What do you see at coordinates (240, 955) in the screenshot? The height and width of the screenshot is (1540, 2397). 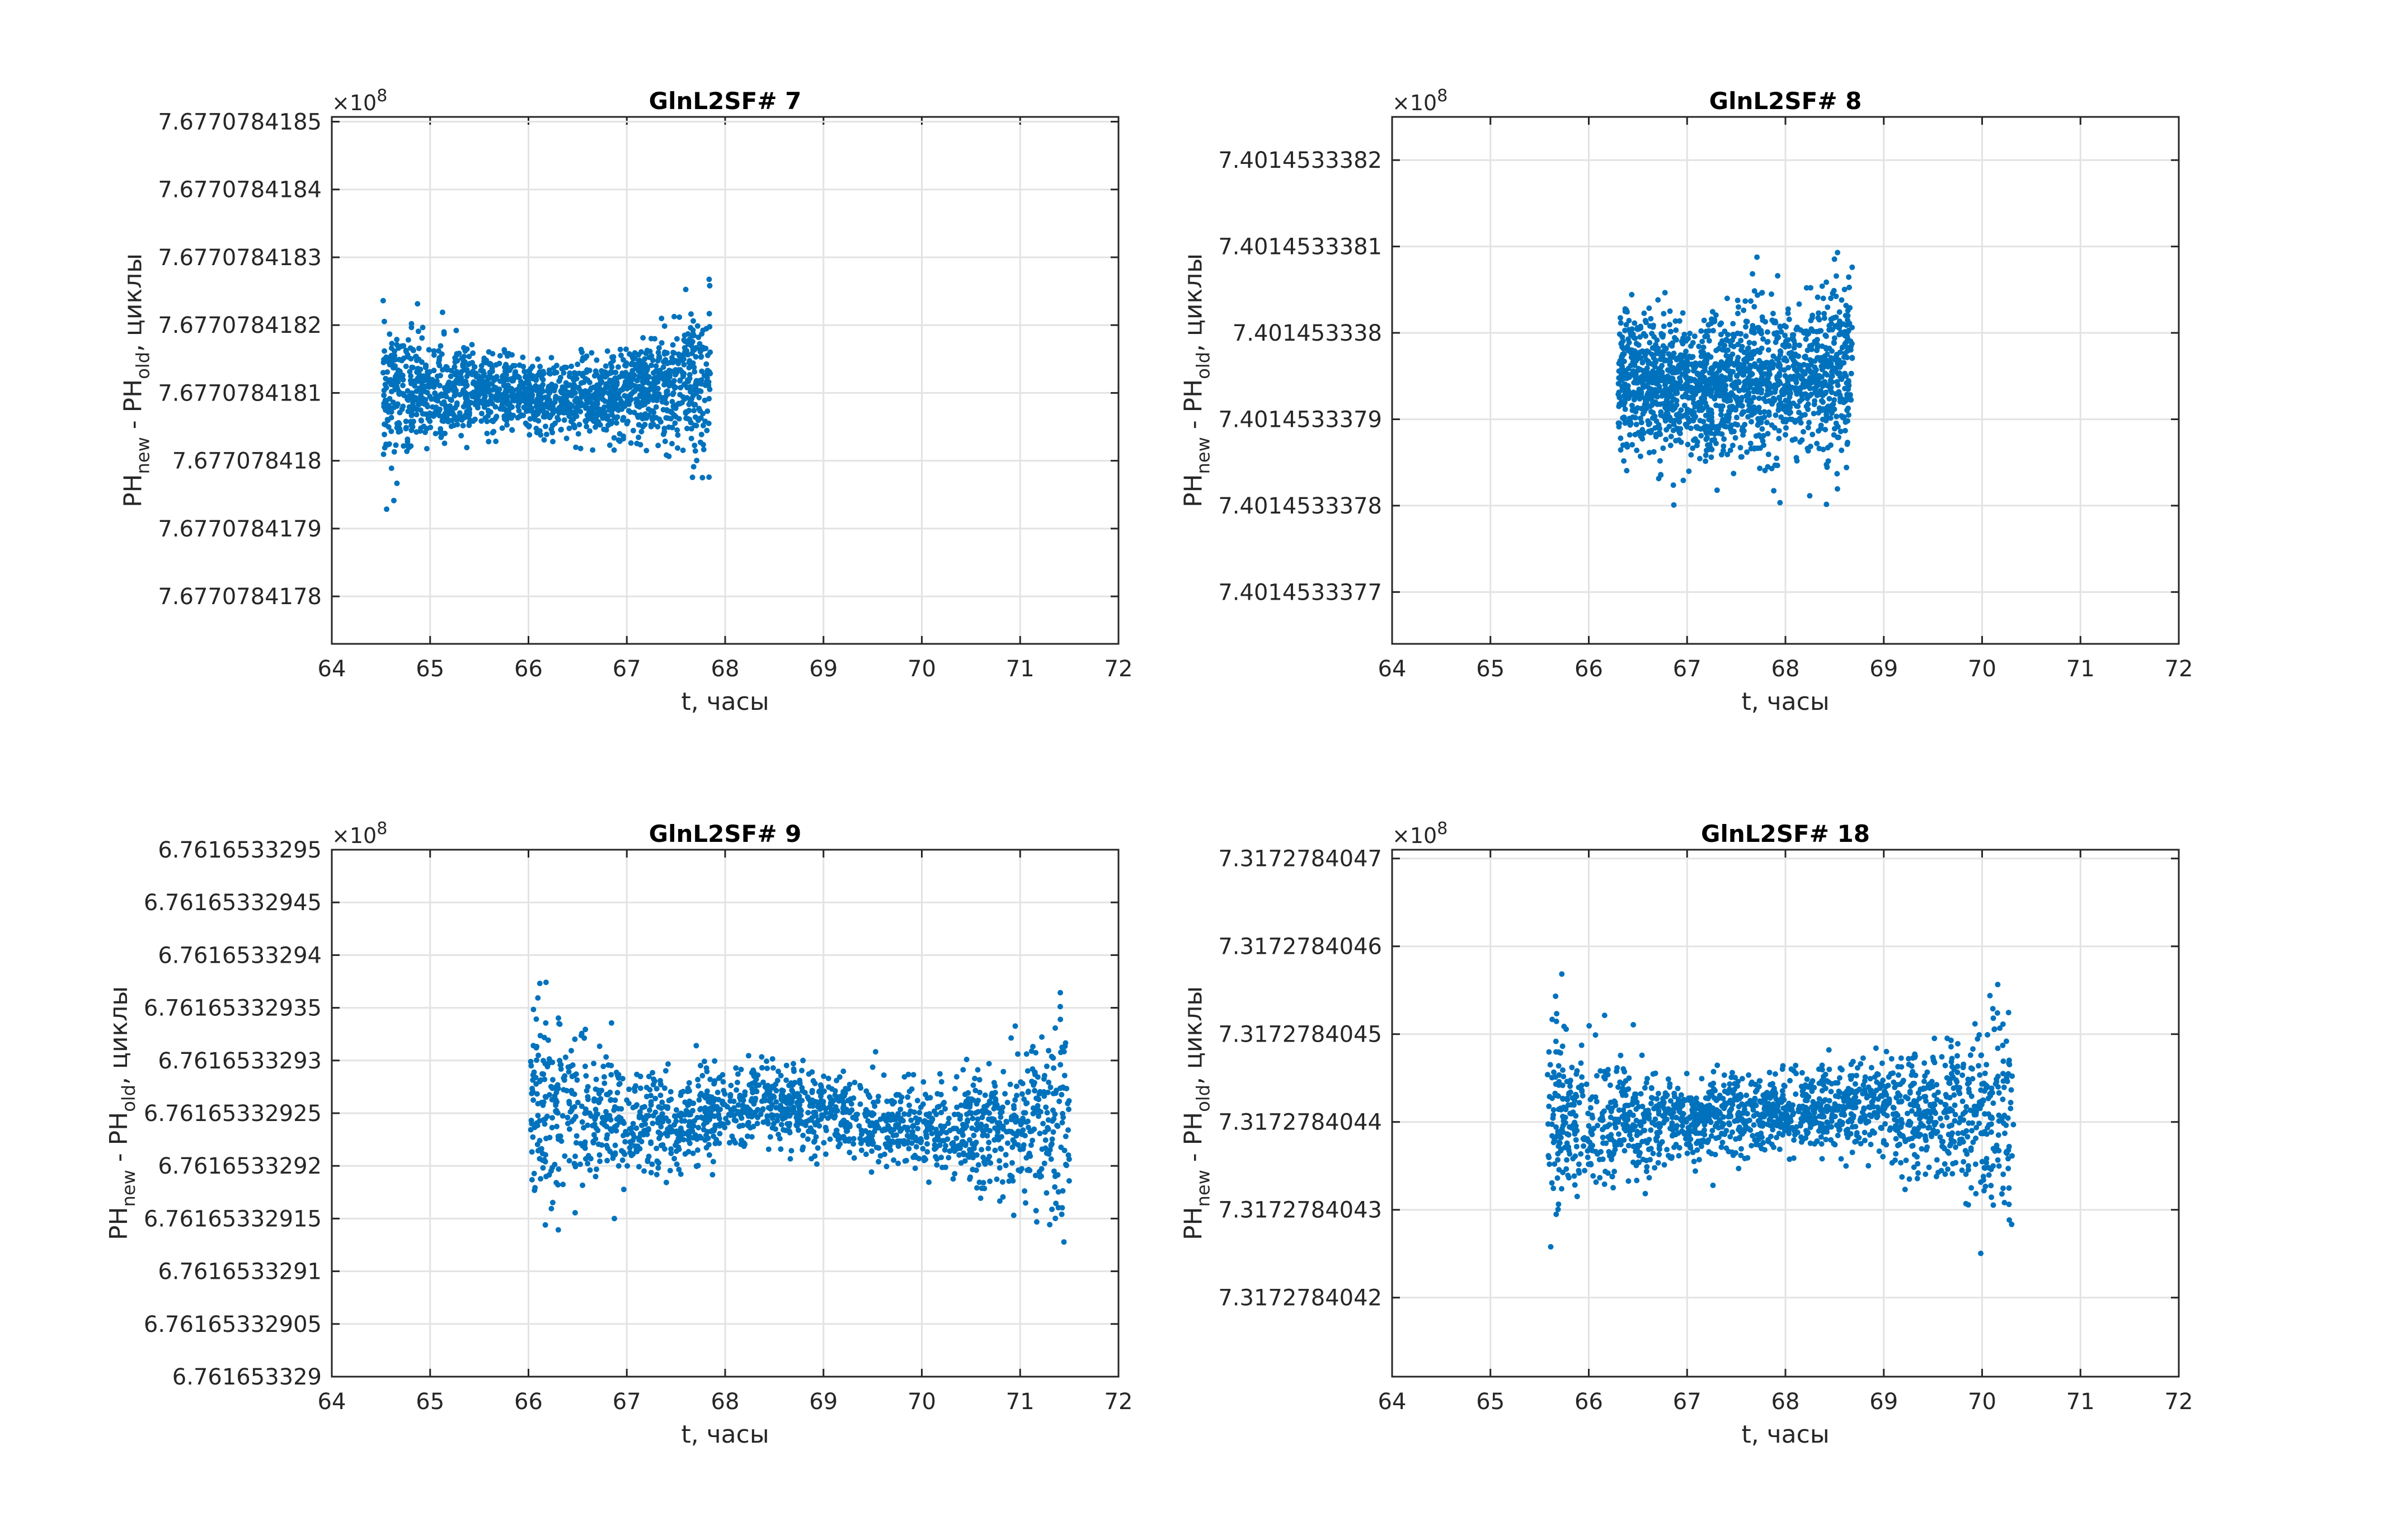 I see `y-tick-label: 6.7616533294` at bounding box center [240, 955].